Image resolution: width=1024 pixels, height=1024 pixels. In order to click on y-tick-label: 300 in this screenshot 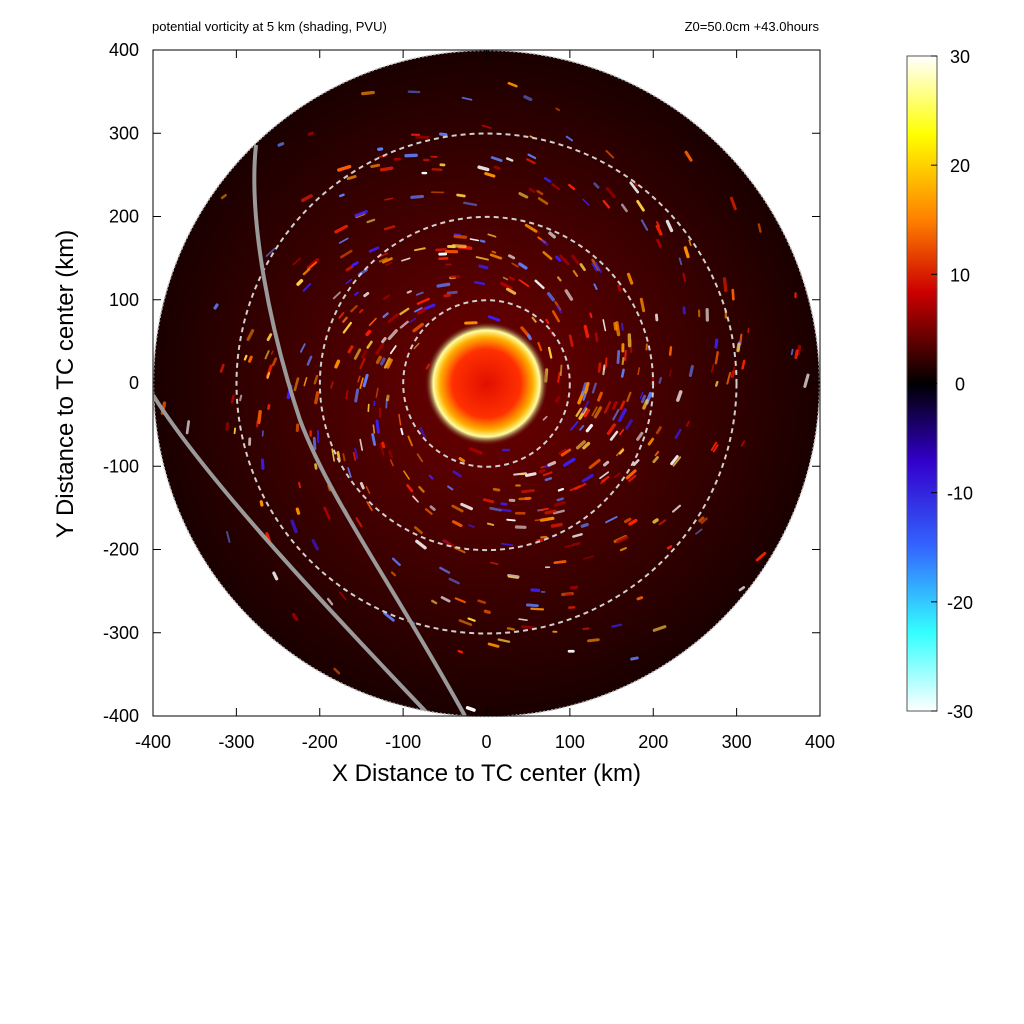, I will do `click(124, 133)`.